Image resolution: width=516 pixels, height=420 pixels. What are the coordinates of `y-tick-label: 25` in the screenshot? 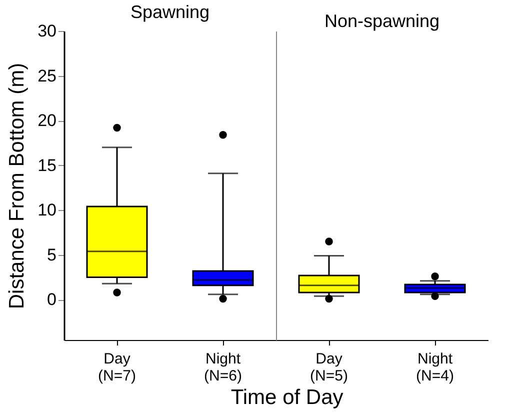 It's located at (47, 76).